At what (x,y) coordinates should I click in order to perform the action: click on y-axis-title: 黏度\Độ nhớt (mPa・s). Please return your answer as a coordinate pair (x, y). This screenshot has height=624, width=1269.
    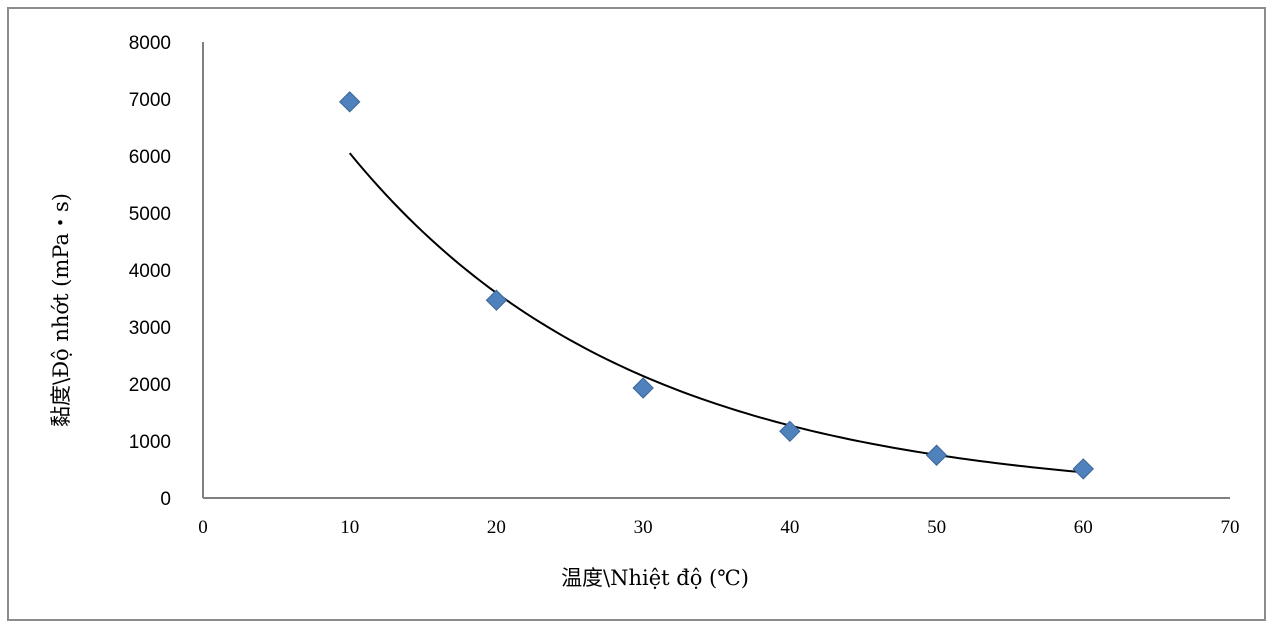
    Looking at the image, I should click on (61, 310).